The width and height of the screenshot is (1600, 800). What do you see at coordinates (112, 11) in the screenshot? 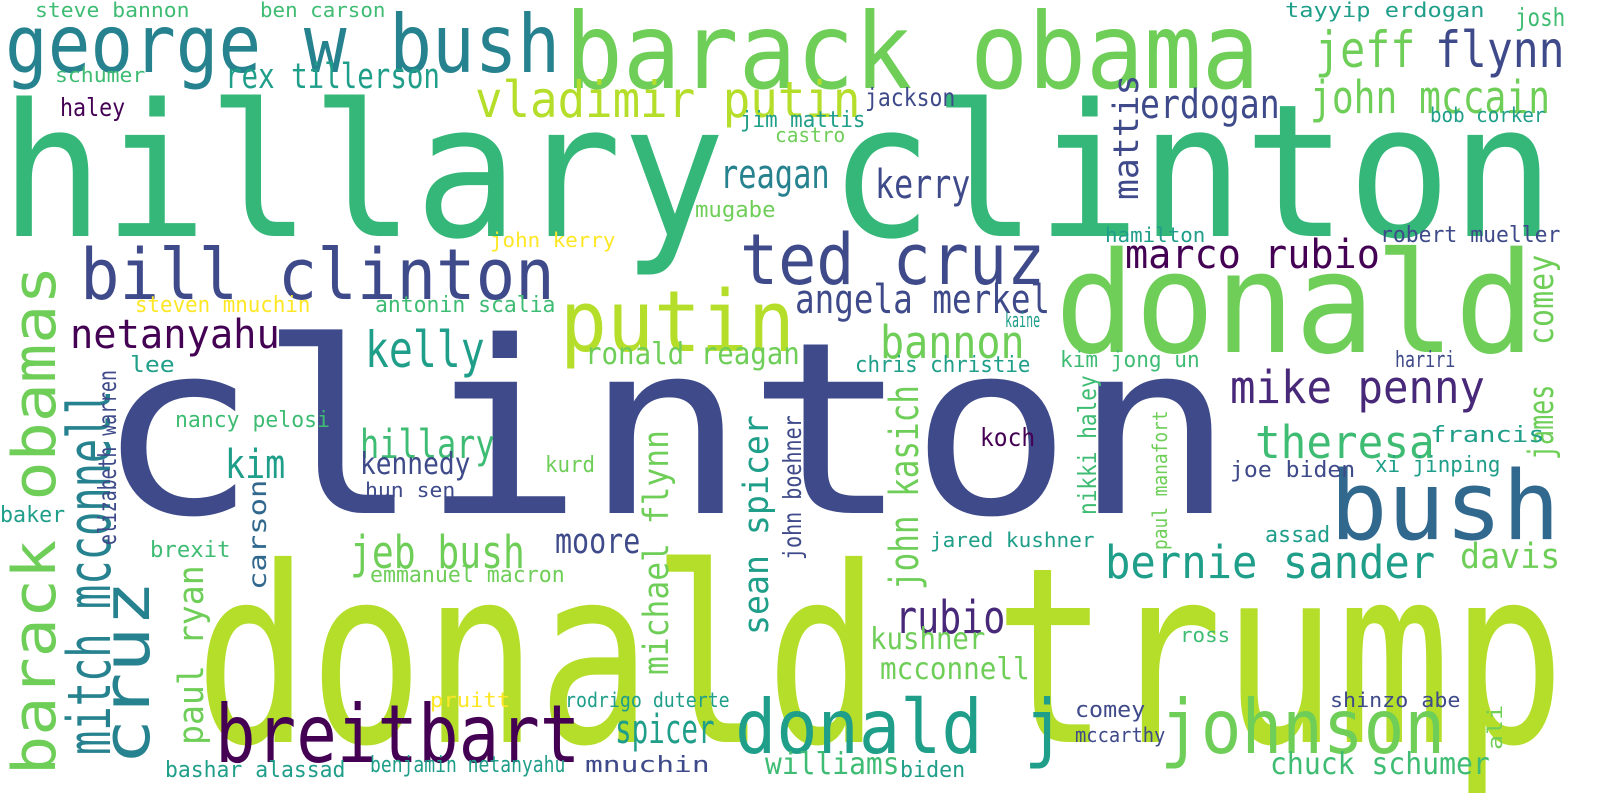
I see `word-steve-bannon: steve bannon` at bounding box center [112, 11].